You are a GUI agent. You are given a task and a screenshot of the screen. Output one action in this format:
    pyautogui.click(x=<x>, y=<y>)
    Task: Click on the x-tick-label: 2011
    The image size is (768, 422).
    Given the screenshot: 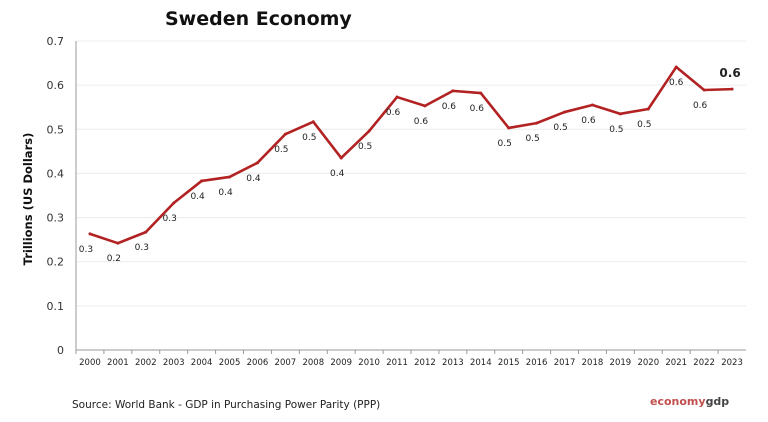 What is the action you would take?
    pyautogui.click(x=397, y=363)
    